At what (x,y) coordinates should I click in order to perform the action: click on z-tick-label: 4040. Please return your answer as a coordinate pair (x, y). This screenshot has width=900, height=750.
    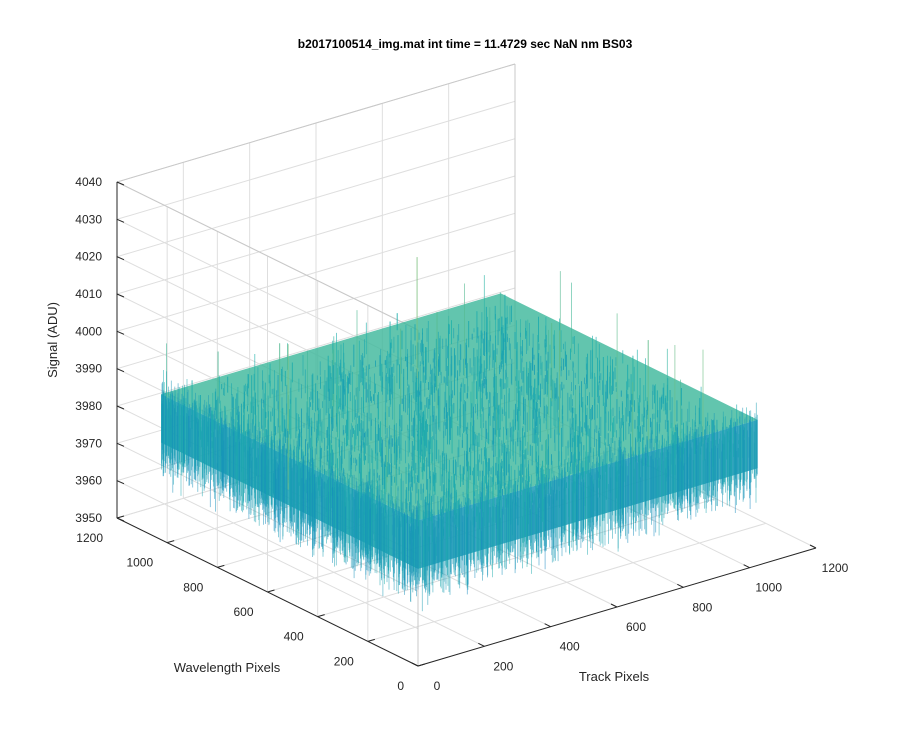
    Looking at the image, I should click on (88, 182).